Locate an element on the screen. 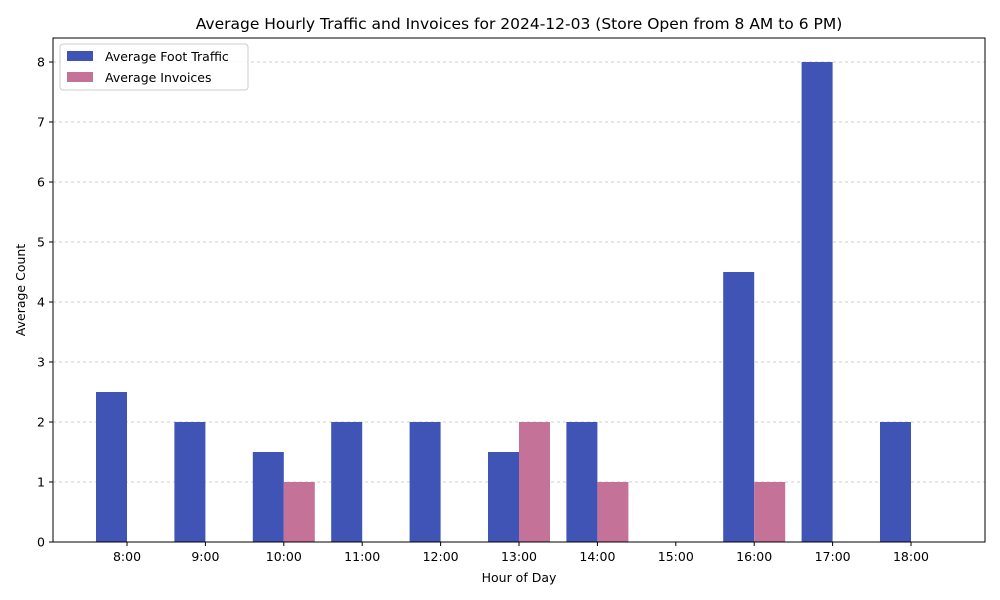 This screenshot has width=1000, height=600. x-axis-label: Hour of Day is located at coordinates (519, 577).